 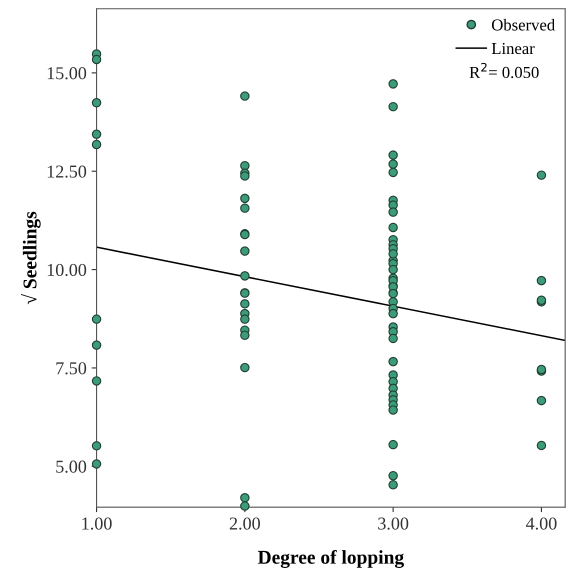 I want to click on y-tick-label: 12.50, so click(x=67, y=171).